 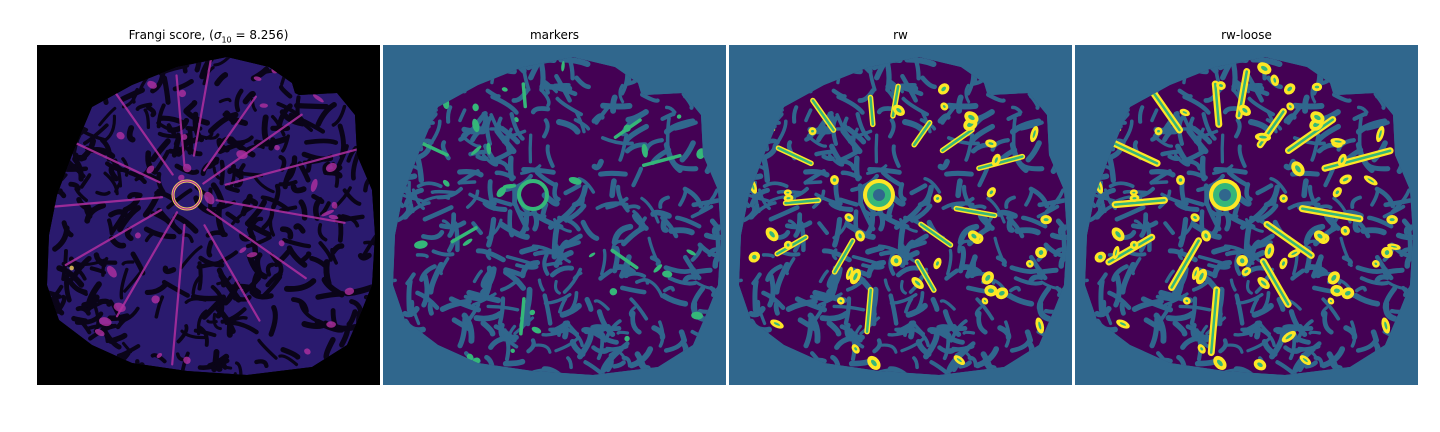 What do you see at coordinates (554, 35) in the screenshot?
I see `markers-title: markers` at bounding box center [554, 35].